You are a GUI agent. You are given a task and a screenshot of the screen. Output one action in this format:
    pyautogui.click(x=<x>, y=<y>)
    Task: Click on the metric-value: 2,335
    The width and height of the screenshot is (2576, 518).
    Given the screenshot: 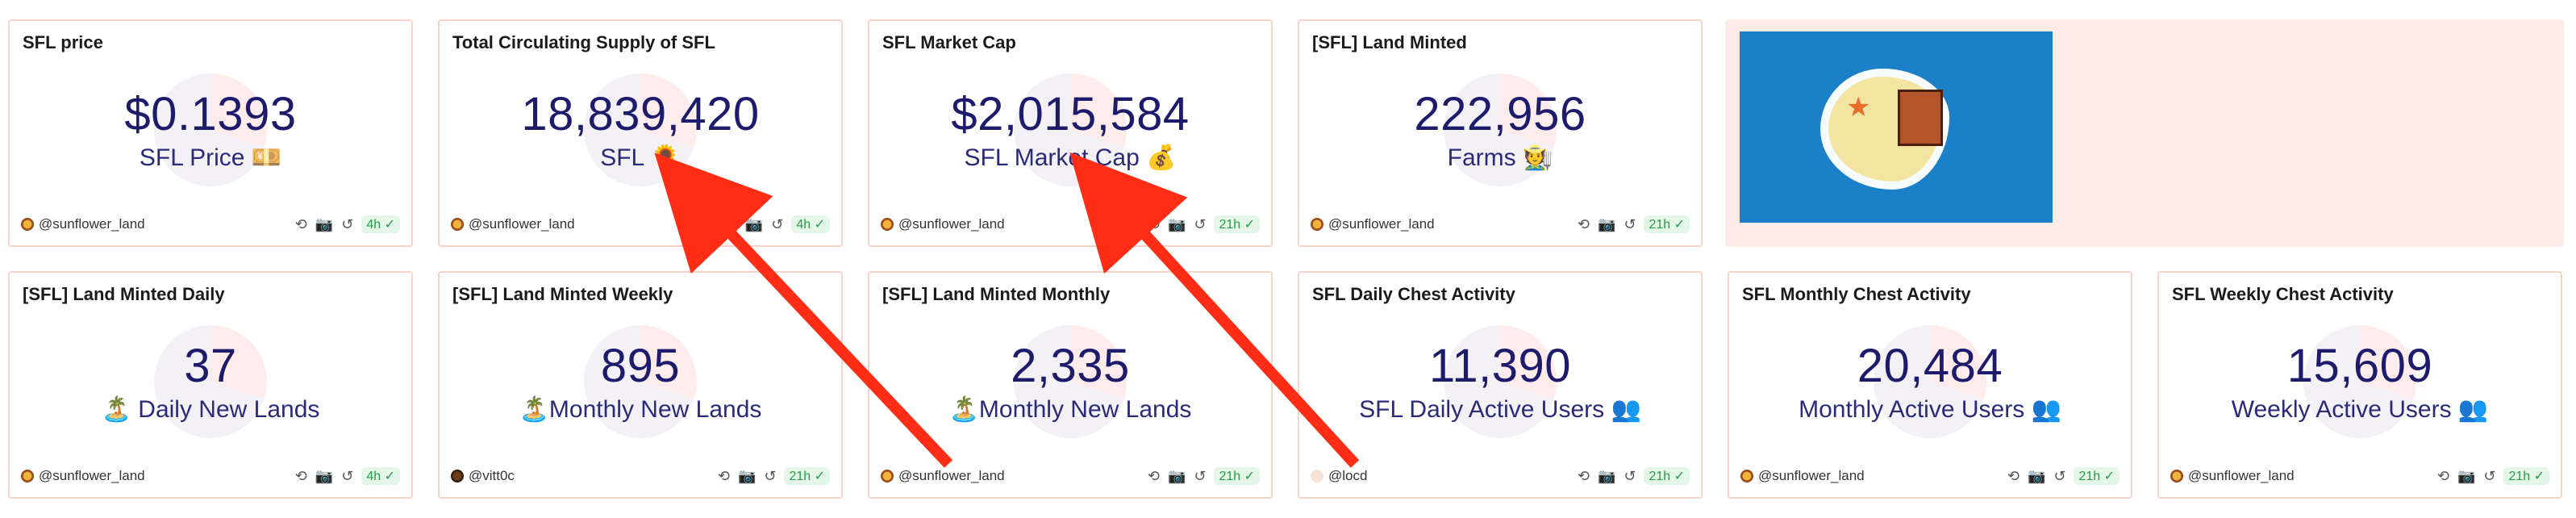 What is the action you would take?
    pyautogui.click(x=1070, y=366)
    